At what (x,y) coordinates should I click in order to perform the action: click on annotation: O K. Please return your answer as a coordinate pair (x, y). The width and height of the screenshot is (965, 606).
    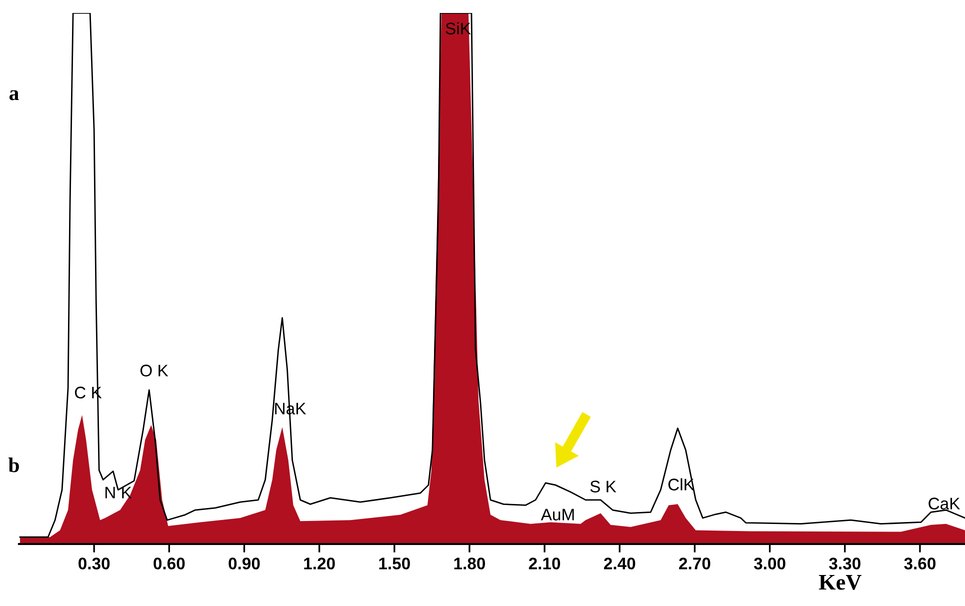
    Looking at the image, I should click on (154, 370).